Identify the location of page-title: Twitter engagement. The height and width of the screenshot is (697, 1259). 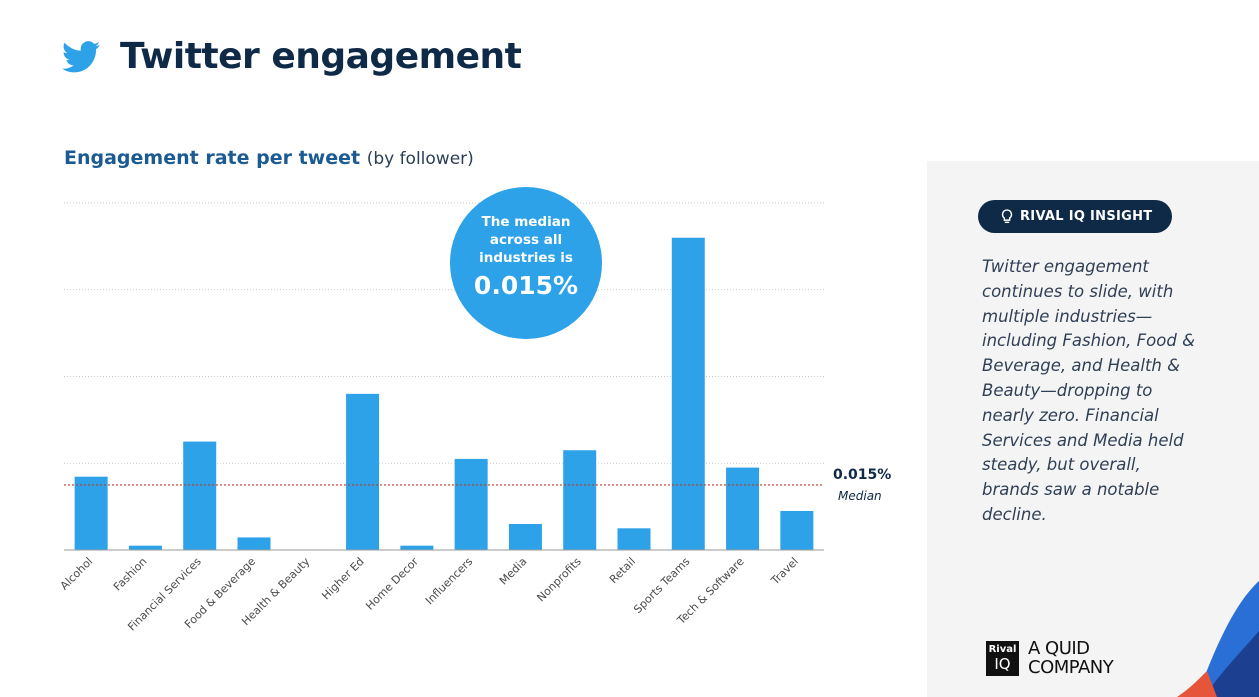
(321, 56).